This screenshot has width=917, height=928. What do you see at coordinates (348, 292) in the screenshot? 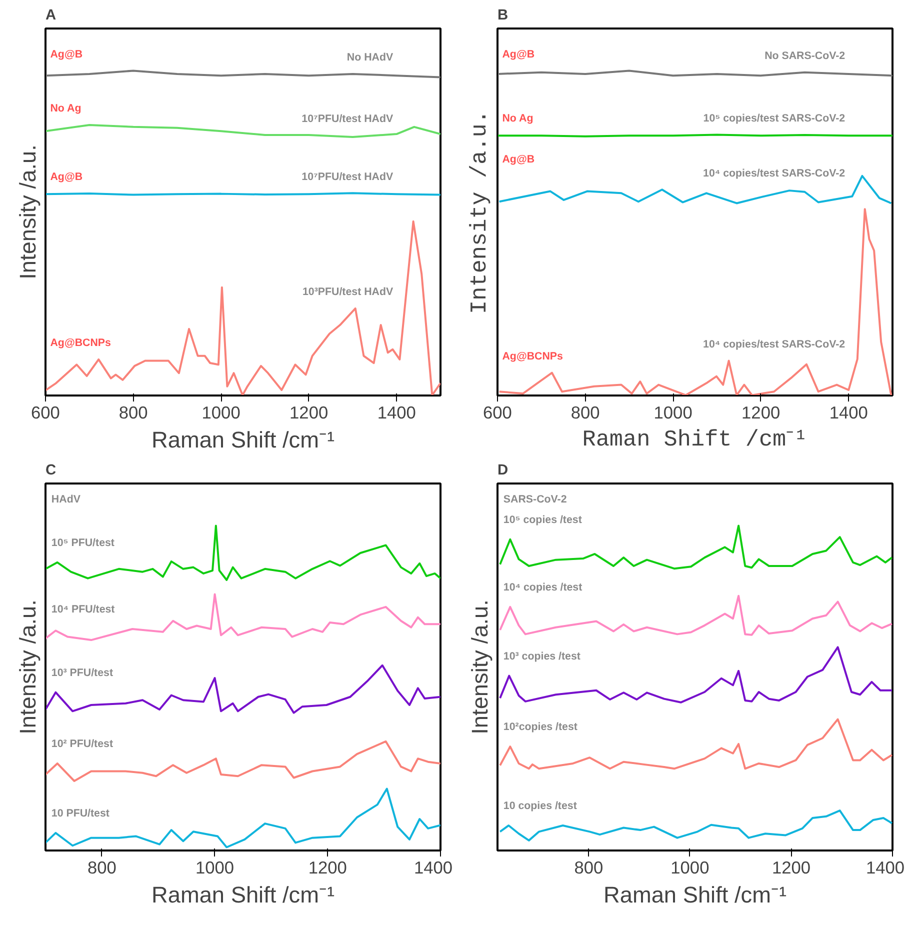
I see `annotation: 10³PFU/test HAdV` at bounding box center [348, 292].